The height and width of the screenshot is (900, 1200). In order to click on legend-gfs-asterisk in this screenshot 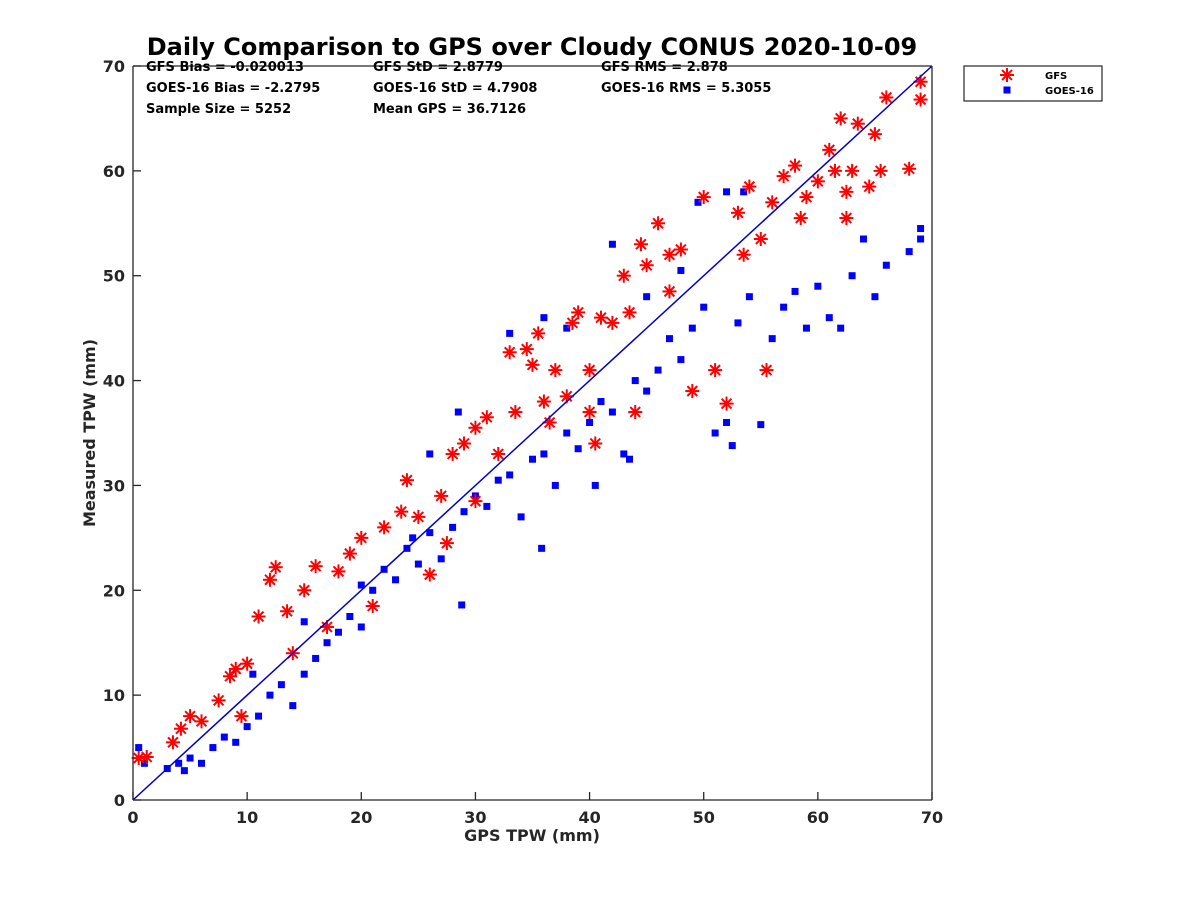, I will do `click(1007, 75)`.